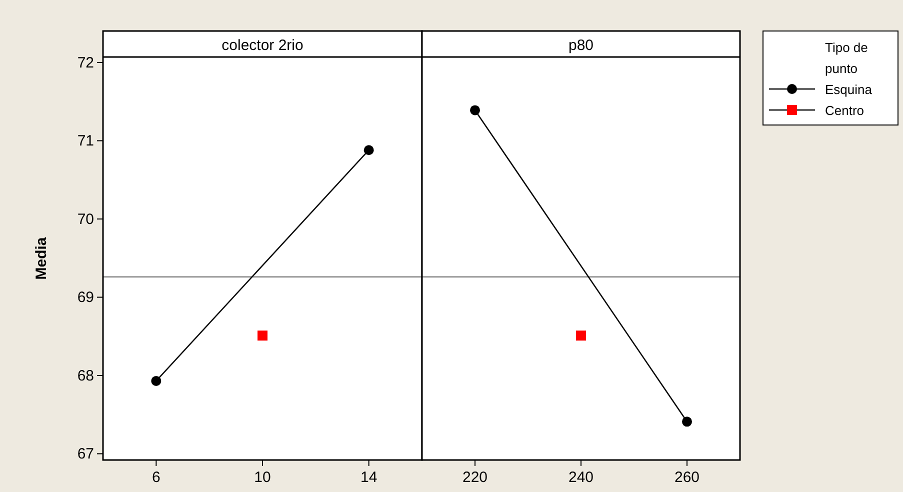  Describe the element at coordinates (687, 477) in the screenshot. I see `x-tick-label: 260` at that location.